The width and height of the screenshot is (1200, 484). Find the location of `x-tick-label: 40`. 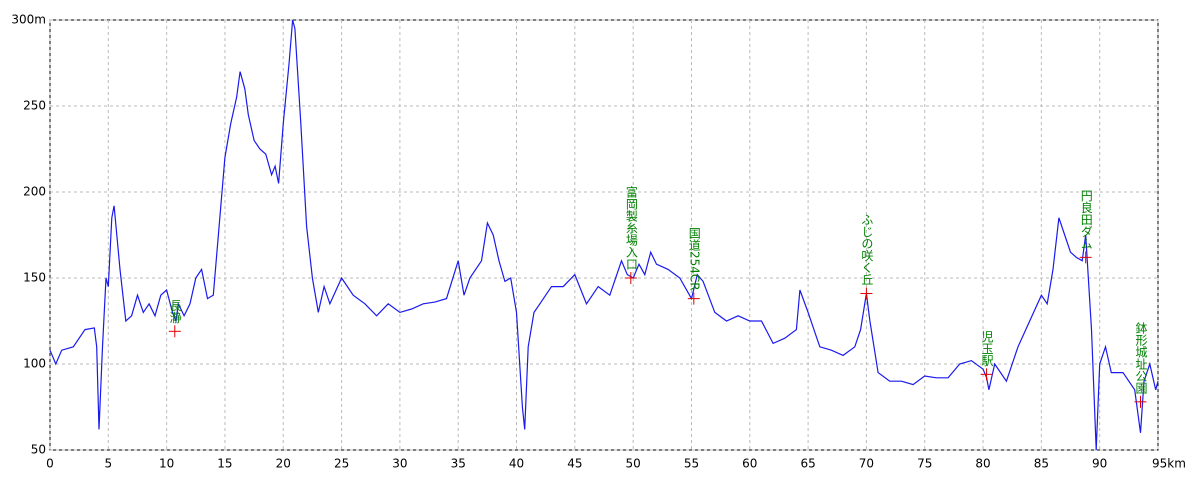

x-tick-label: 40 is located at coordinates (516, 464).